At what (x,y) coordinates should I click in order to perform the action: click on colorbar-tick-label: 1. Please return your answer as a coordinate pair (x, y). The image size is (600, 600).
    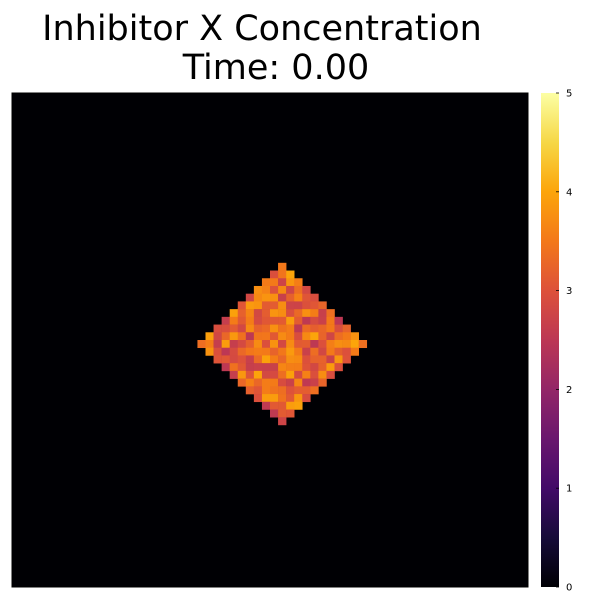
    Looking at the image, I should click on (569, 489).